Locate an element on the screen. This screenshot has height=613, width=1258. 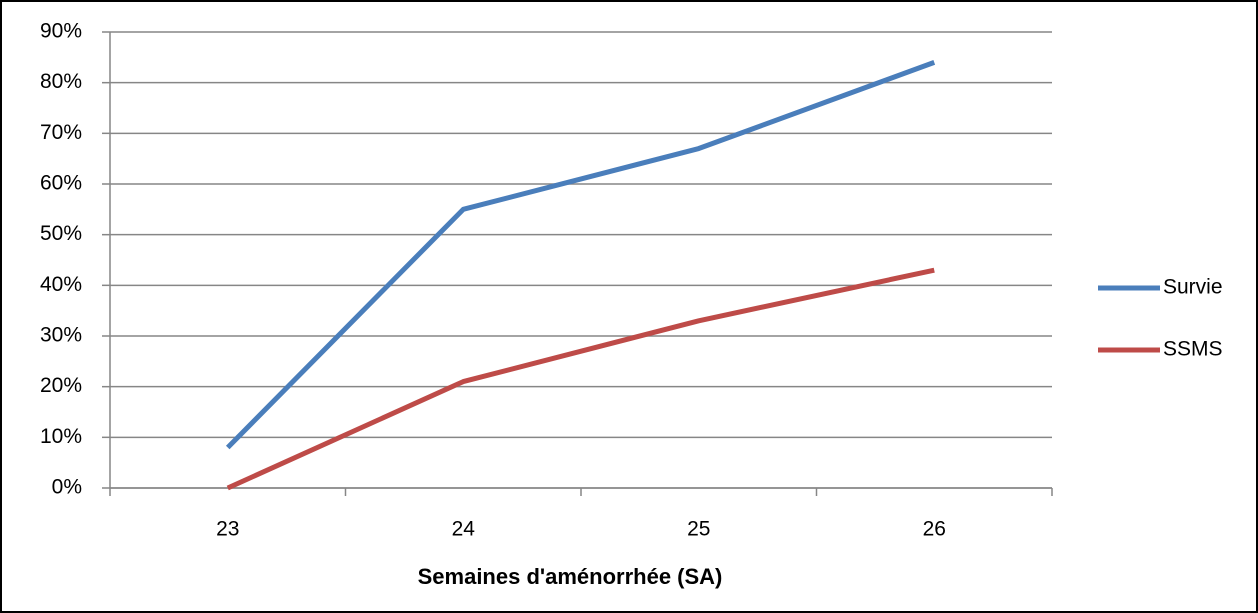
x-tick-label: 23 is located at coordinates (227, 529).